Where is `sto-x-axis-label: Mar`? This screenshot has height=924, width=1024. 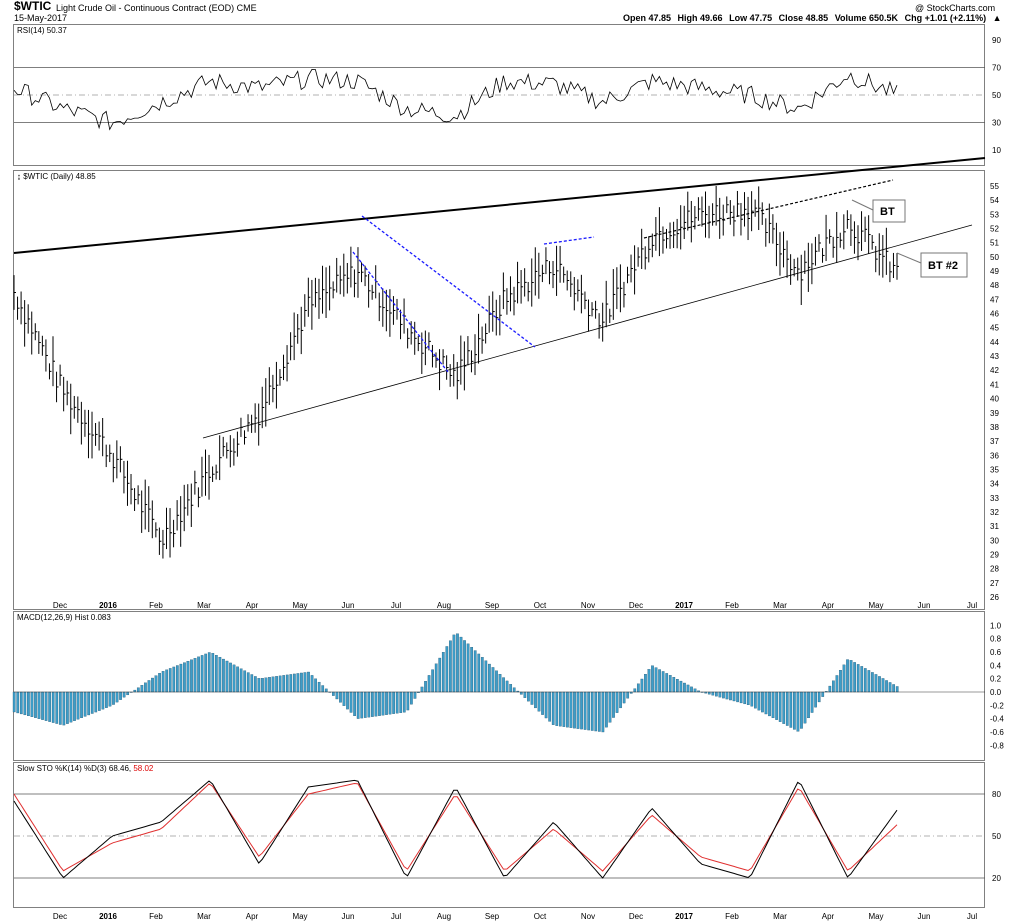
sto-x-axis-label: Mar is located at coordinates (780, 916).